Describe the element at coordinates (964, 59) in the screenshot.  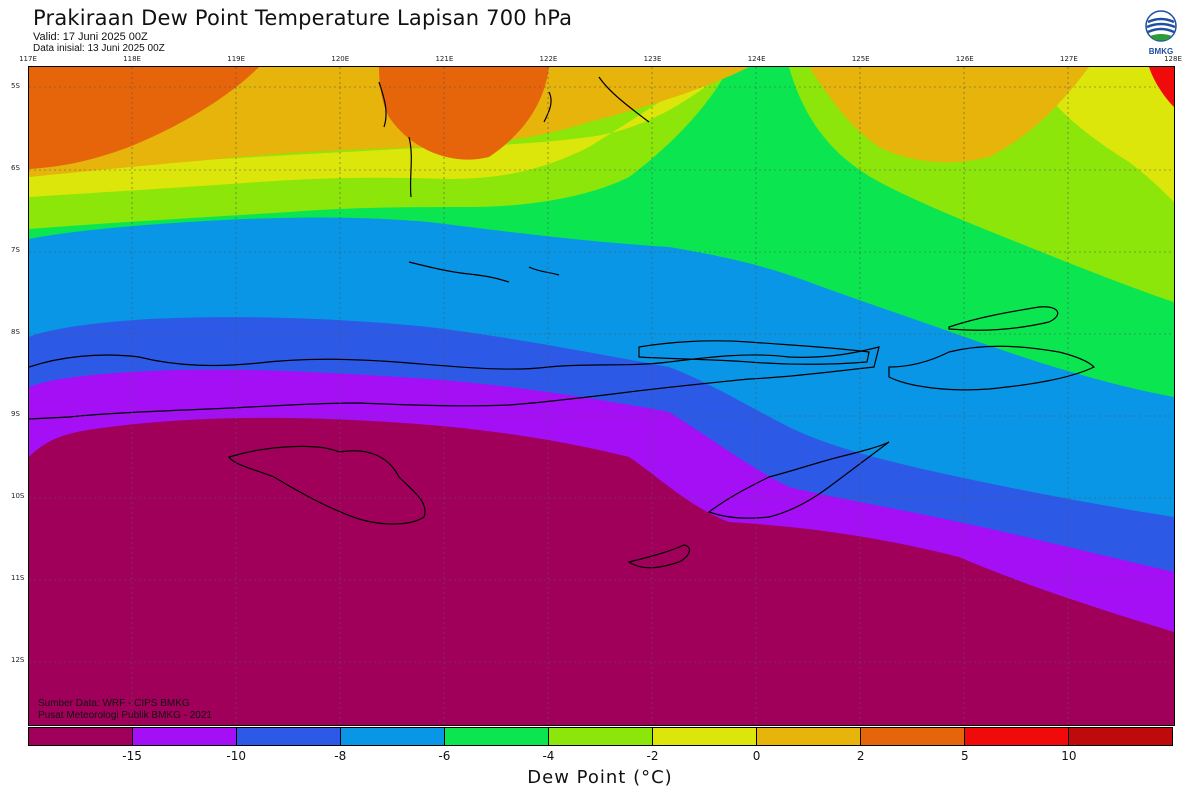
I see `lon-label: 126E` at that location.